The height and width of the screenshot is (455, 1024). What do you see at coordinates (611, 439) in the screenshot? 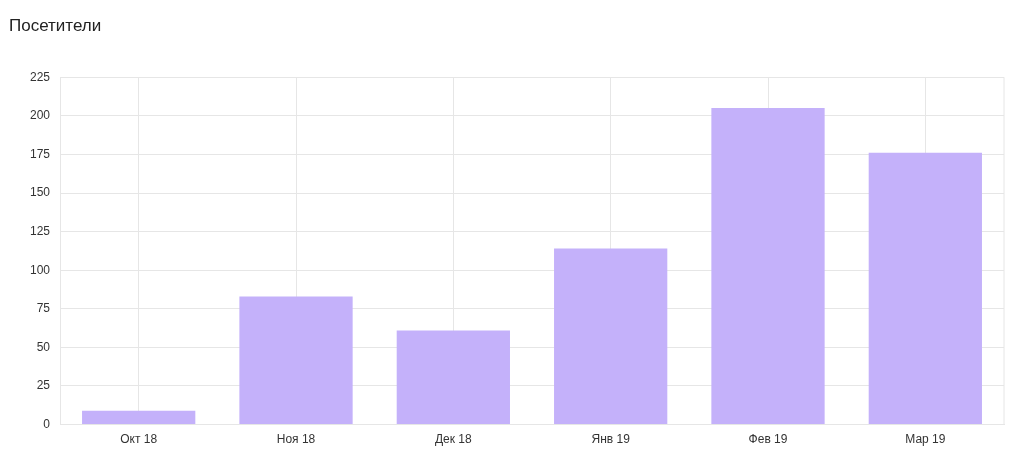
I see `x-tick-label: Янв 19` at bounding box center [611, 439].